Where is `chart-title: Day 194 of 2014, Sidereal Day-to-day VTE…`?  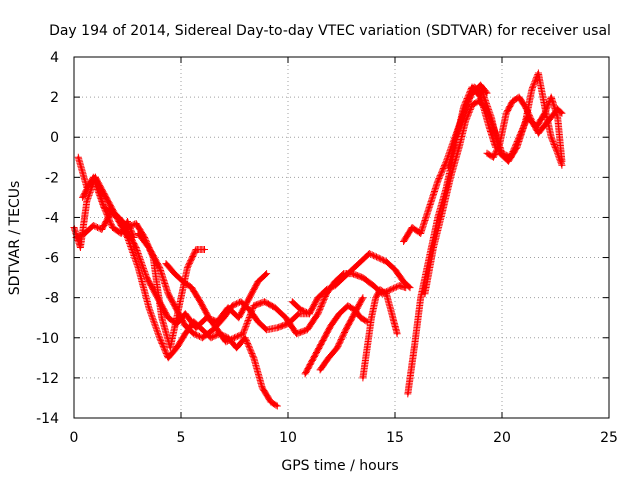
chart-title: Day 194 of 2014, Sidereal Day-to-day VTE… is located at coordinates (330, 31).